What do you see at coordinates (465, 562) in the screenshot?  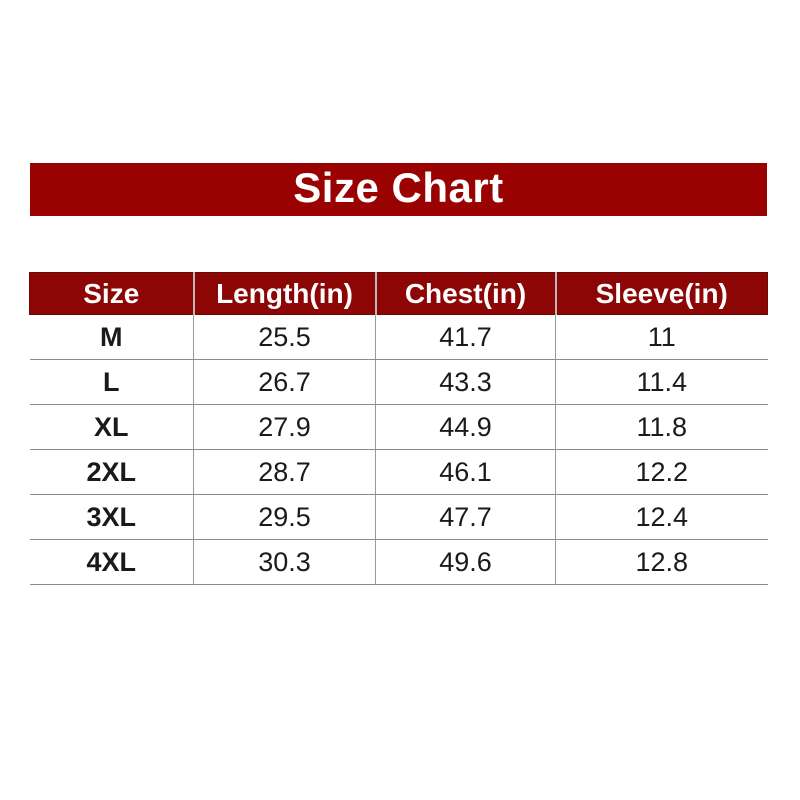 I see `chest-cell: 49.6` at bounding box center [465, 562].